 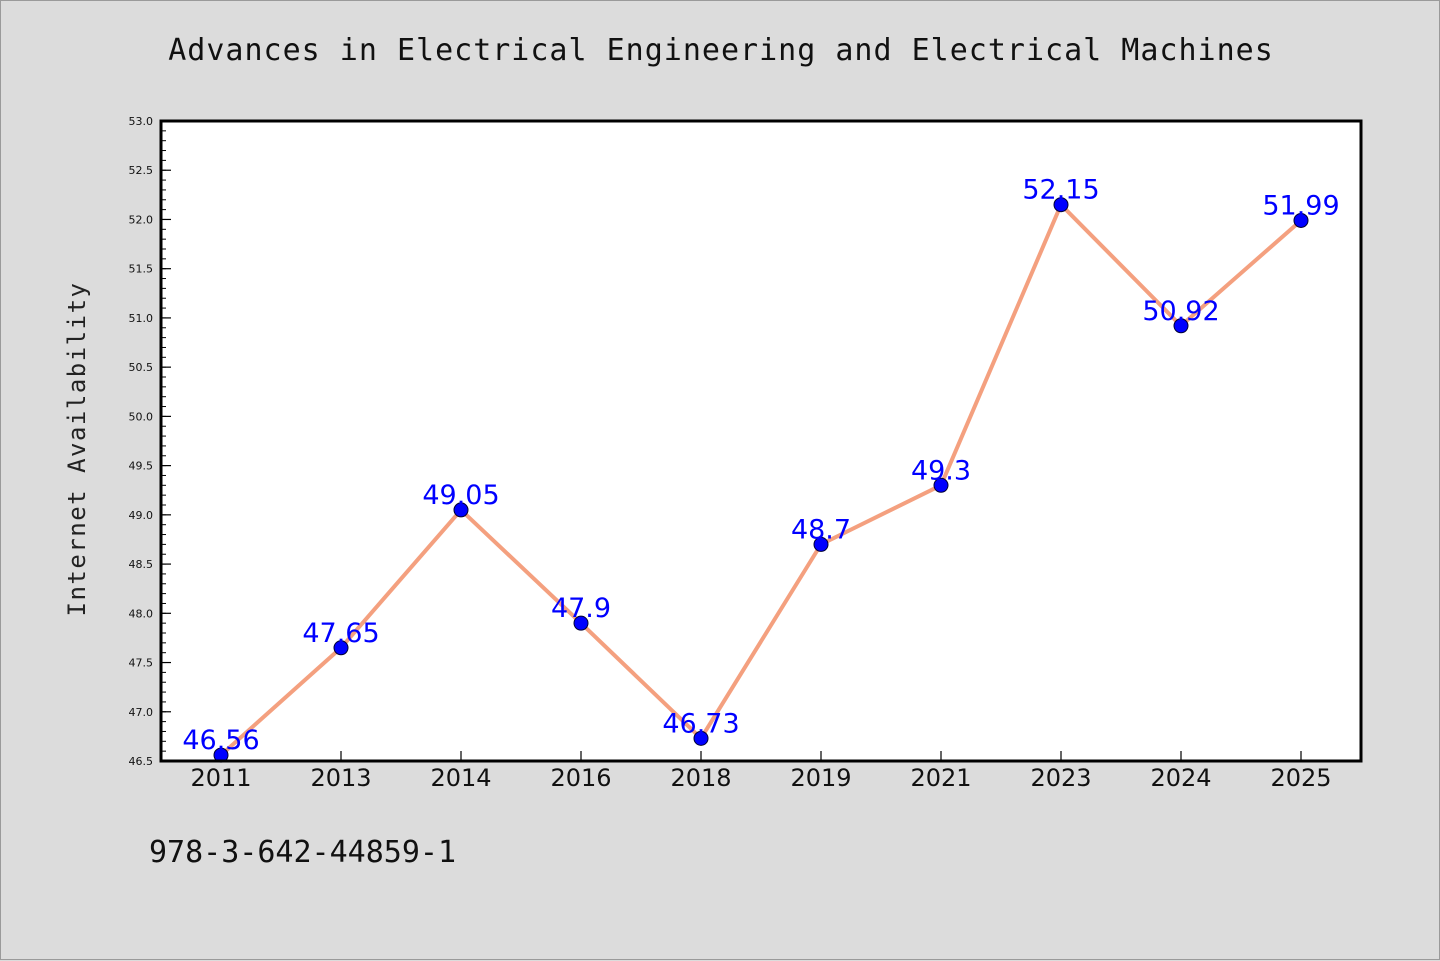 I want to click on x-tick-label: 2014, so click(x=460, y=778).